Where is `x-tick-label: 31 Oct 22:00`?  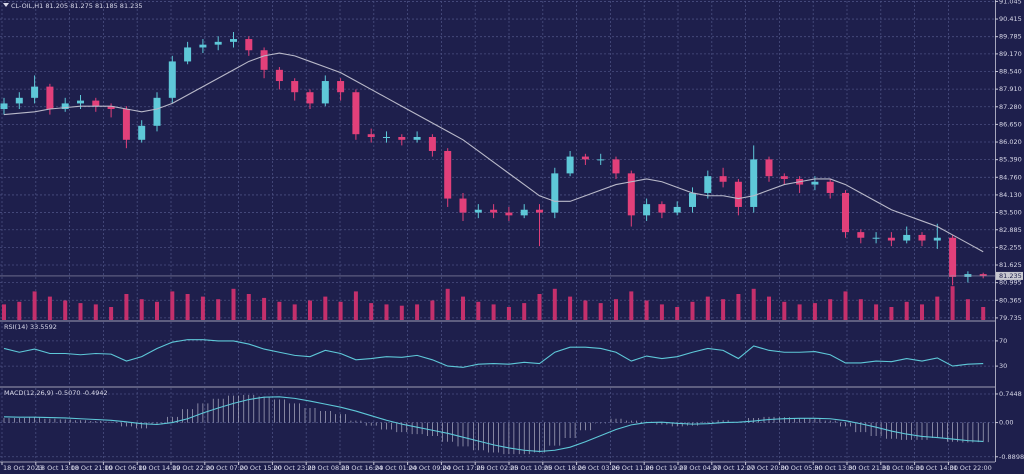
x-tick-label: 31 Oct 22:00 is located at coordinates (970, 468).